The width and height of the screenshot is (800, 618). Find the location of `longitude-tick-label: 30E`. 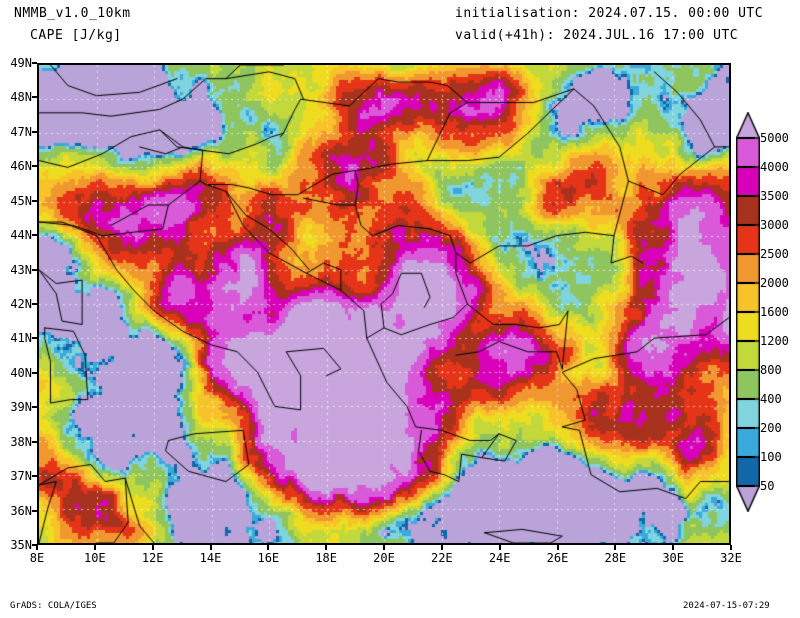

longitude-tick-label: 30E is located at coordinates (673, 558).